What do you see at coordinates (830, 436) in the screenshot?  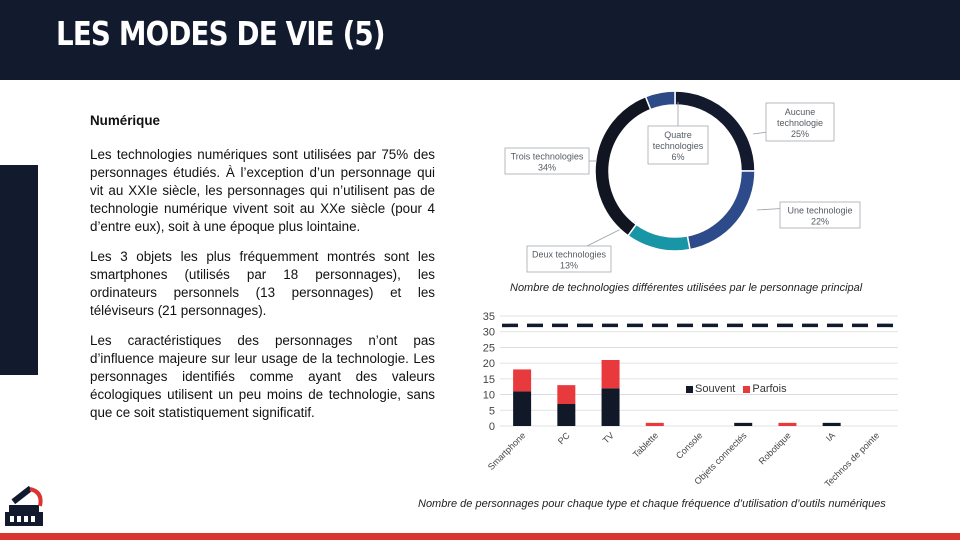 I see `x-tick-label: IA` at bounding box center [830, 436].